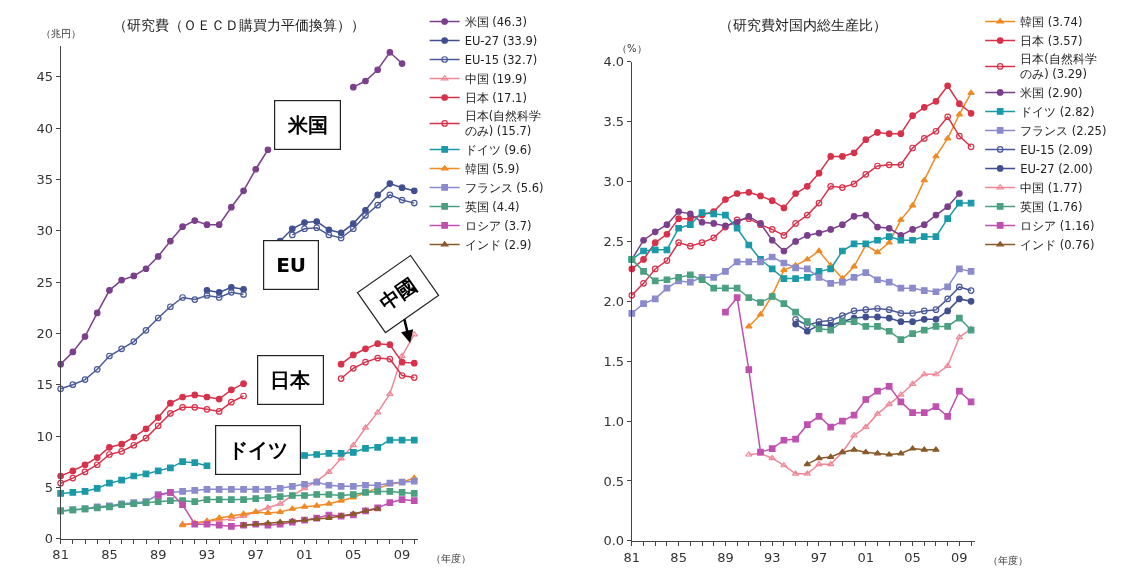 Image resolution: width=1128 pixels, height=574 pixels. What do you see at coordinates (1051, 206) in the screenshot?
I see `legend-label: 英国 (1.76)` at bounding box center [1051, 206].